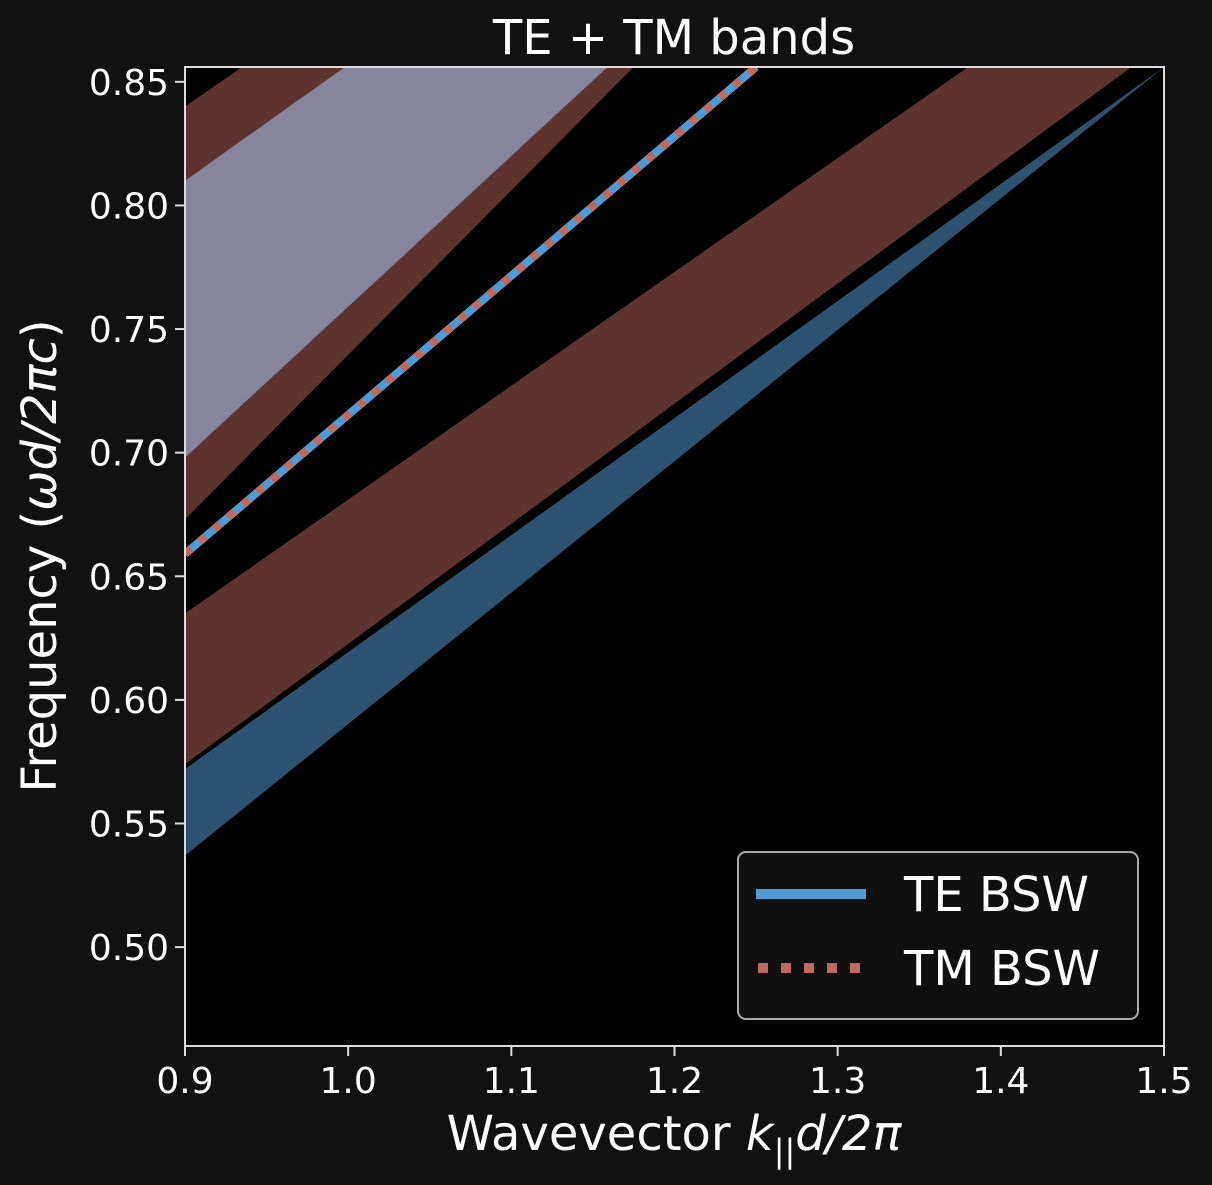 This screenshot has height=1185, width=1212. Describe the element at coordinates (129, 454) in the screenshot. I see `y-tick-label: 0.70` at that location.